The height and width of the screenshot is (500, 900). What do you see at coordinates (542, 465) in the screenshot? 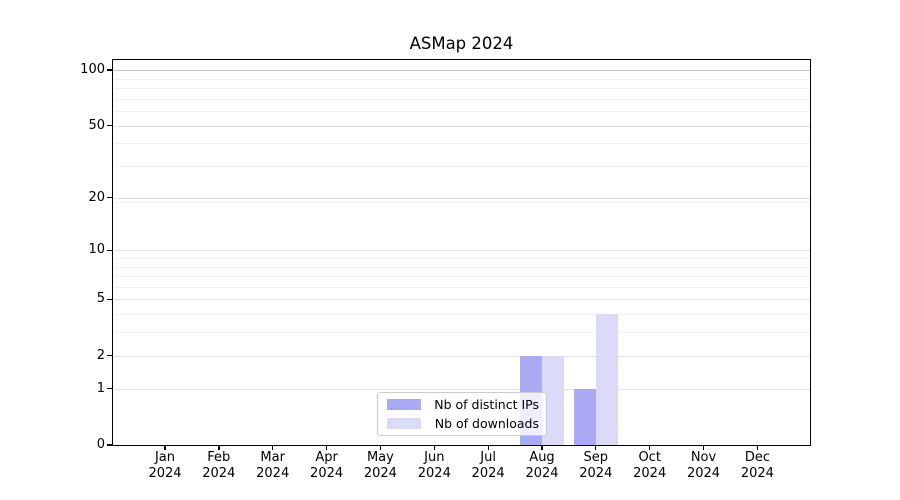
I see `x-tick-label-aug: Aug 2024` at bounding box center [542, 465].